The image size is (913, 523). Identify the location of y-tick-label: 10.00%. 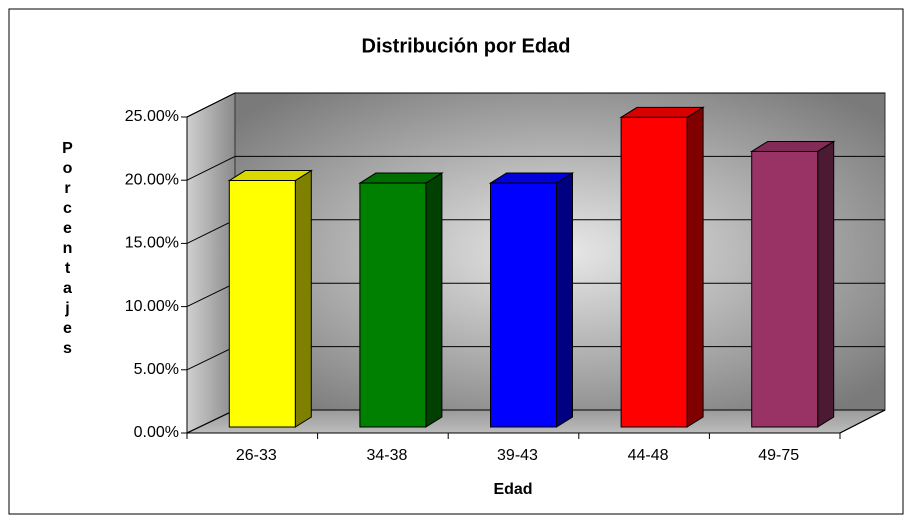
(152, 306).